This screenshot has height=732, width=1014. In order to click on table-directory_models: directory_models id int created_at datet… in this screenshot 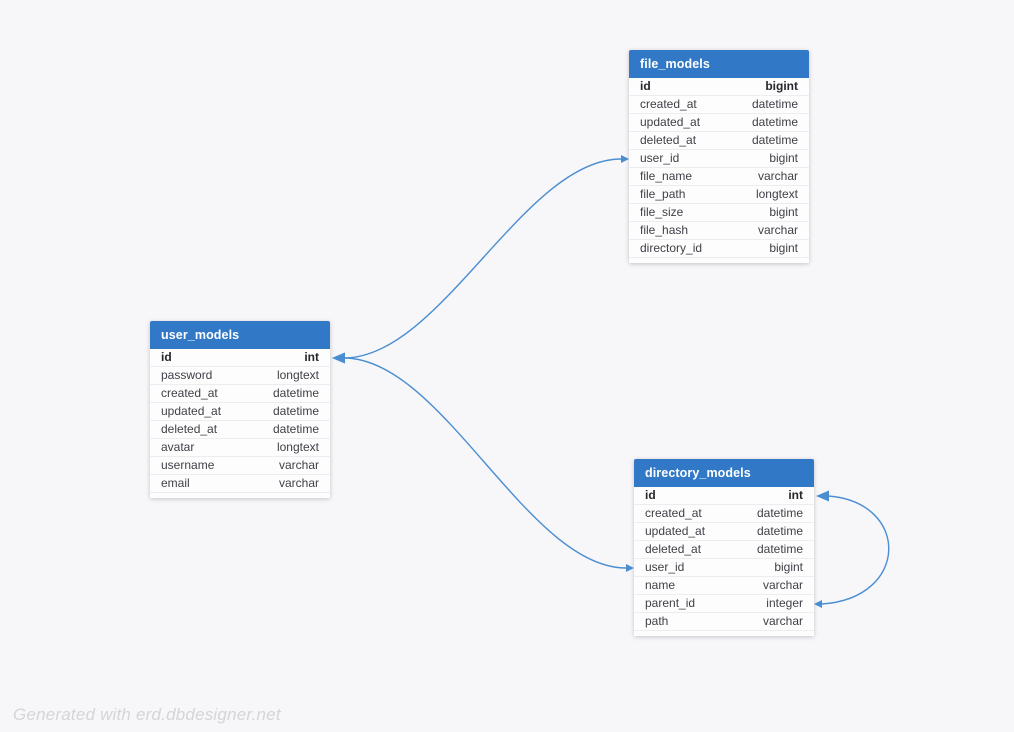, I will do `click(724, 547)`.